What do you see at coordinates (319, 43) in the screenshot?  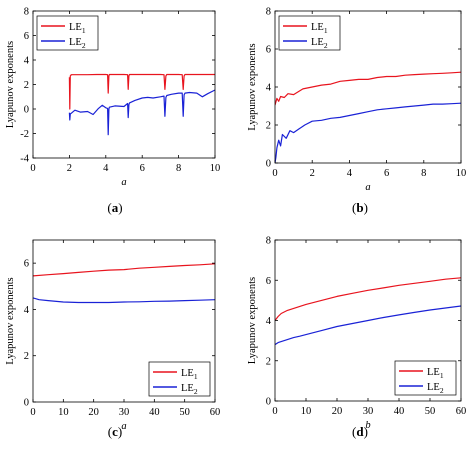 I see `legend-label-le2-b: LE2` at bounding box center [319, 43].